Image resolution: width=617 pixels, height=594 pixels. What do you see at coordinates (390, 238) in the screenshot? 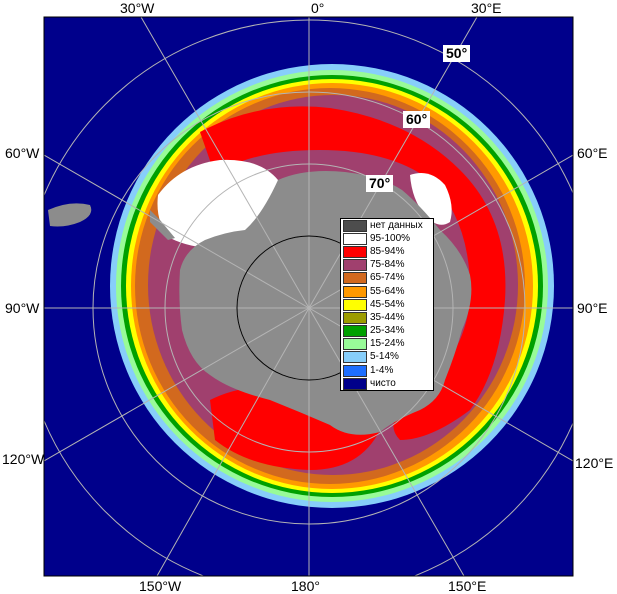
I see `legend-label: 95-100%` at bounding box center [390, 238].